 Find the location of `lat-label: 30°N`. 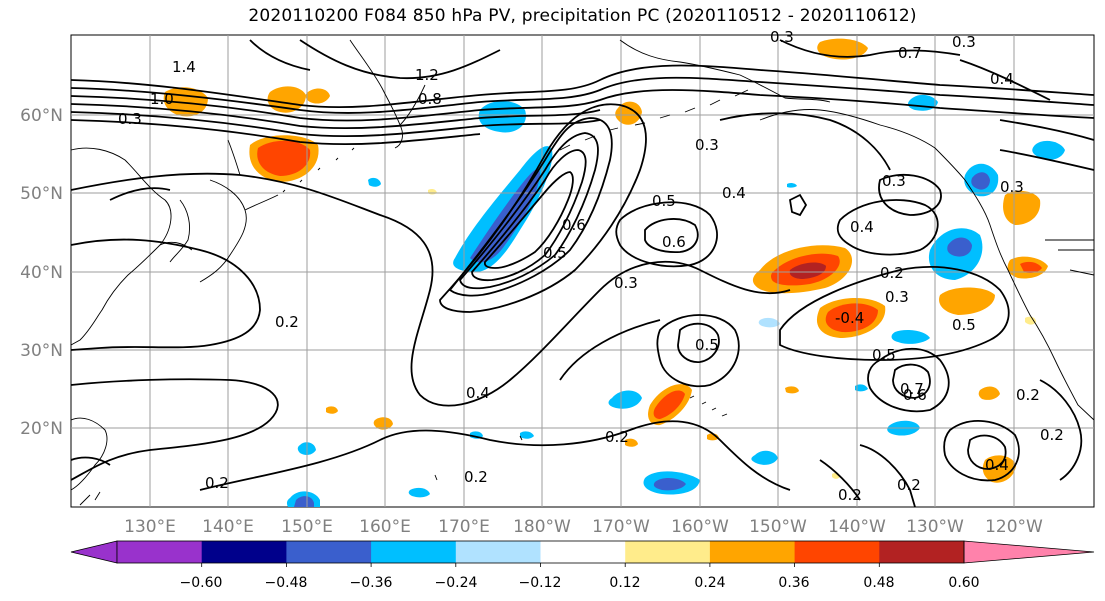

lat-label: 30°N is located at coordinates (41, 351).